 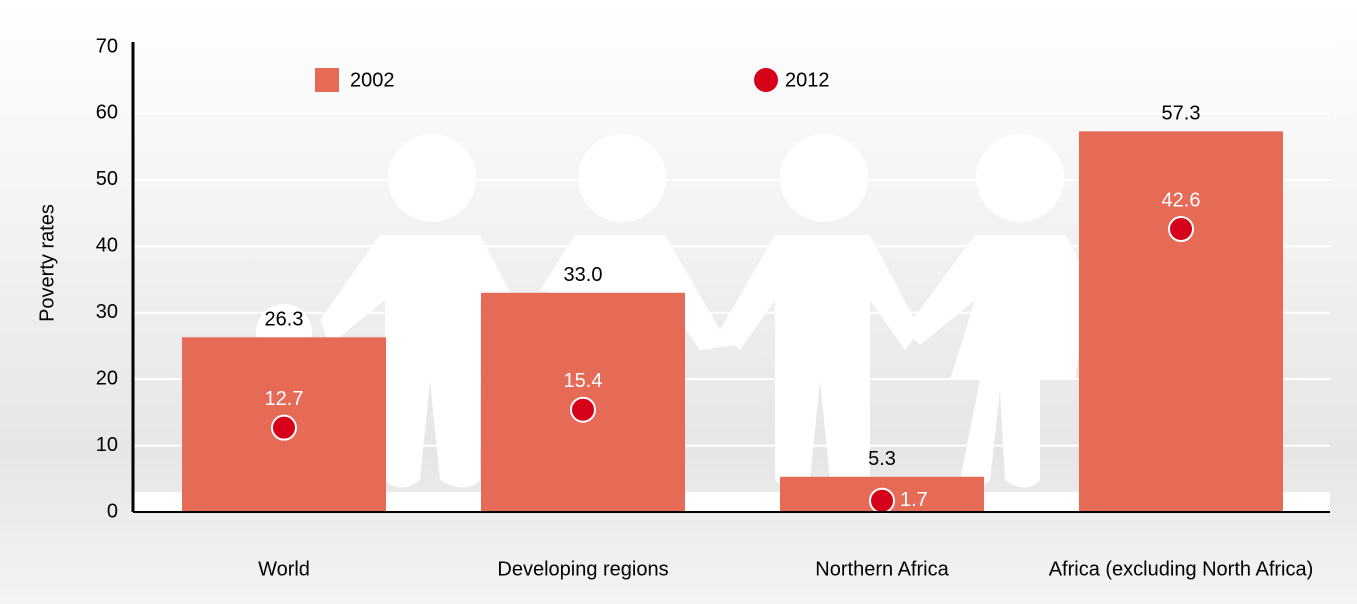 What do you see at coordinates (372, 80) in the screenshot?
I see `legend-label: 2002` at bounding box center [372, 80].